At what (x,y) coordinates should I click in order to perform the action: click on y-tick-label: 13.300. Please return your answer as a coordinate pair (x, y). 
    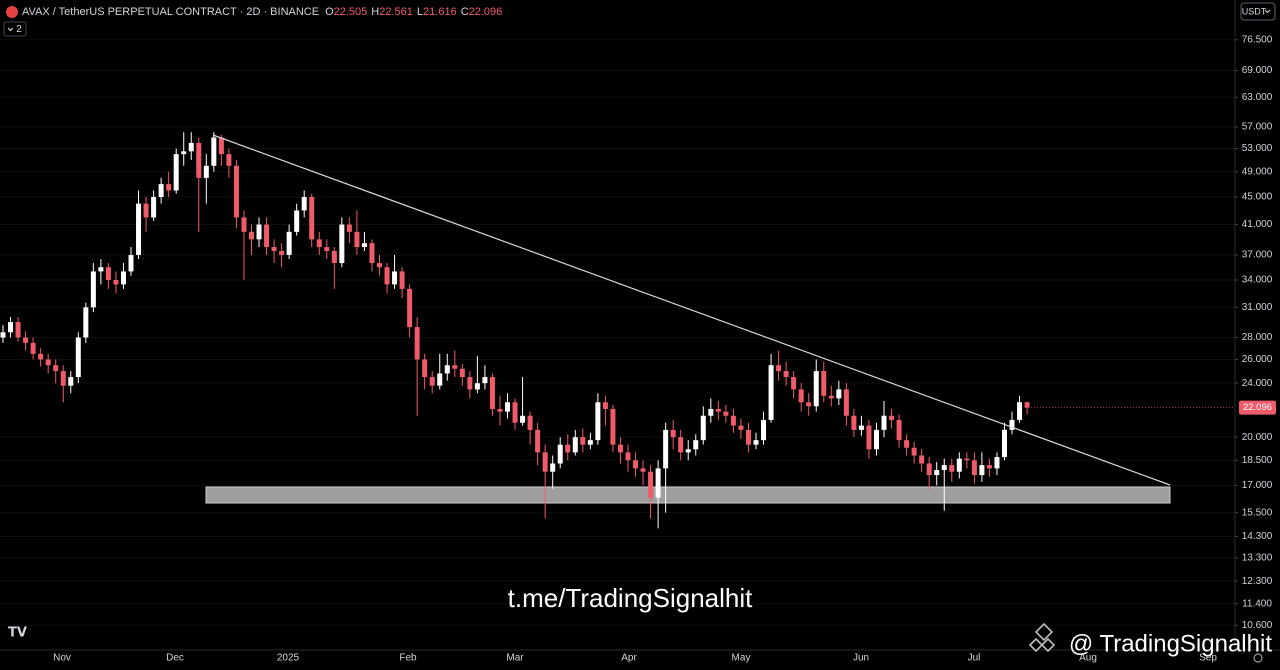
    Looking at the image, I should click on (1257, 558).